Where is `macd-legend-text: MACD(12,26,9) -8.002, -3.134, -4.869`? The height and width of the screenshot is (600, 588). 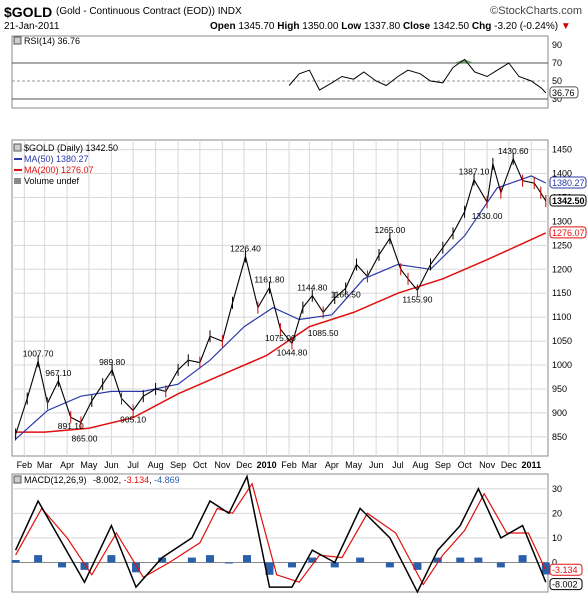 macd-legend-text: MACD(12,26,9) -8.002, -3.134, -4.869 is located at coordinates (102, 480).